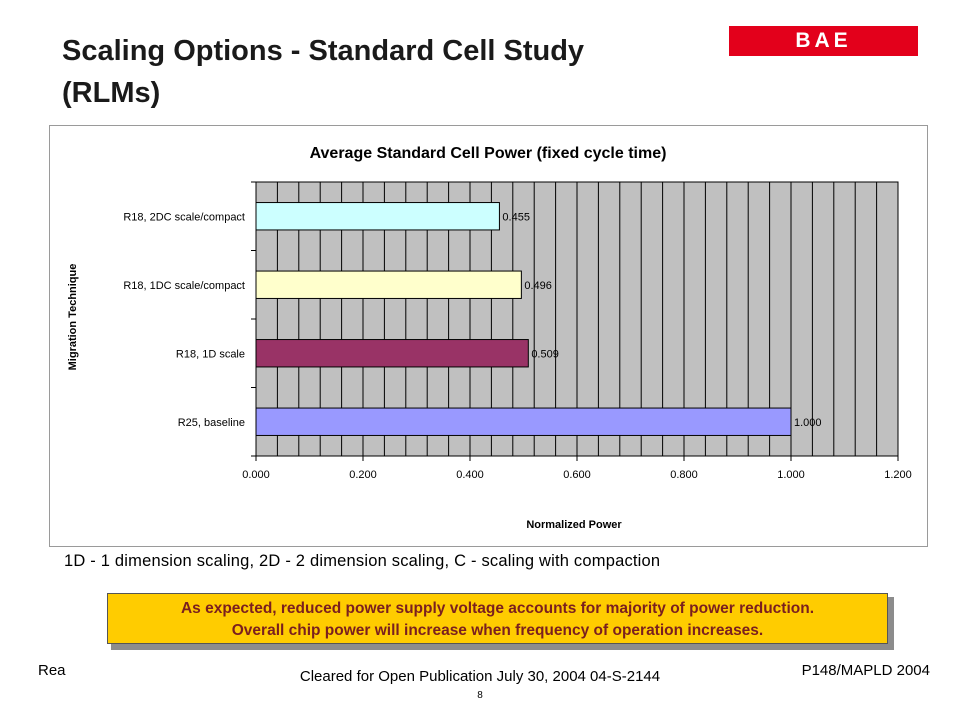 Image resolution: width=960 pixels, height=720 pixels. I want to click on x-tick-label: 0.200, so click(363, 475).